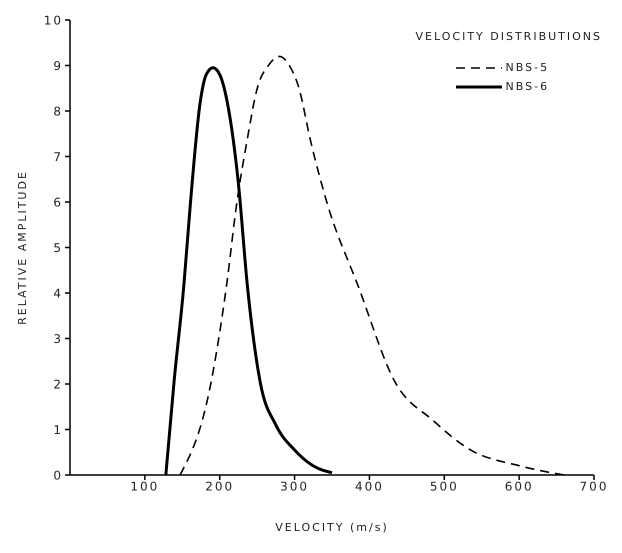  I want to click on x-tick-label: 500, so click(444, 487).